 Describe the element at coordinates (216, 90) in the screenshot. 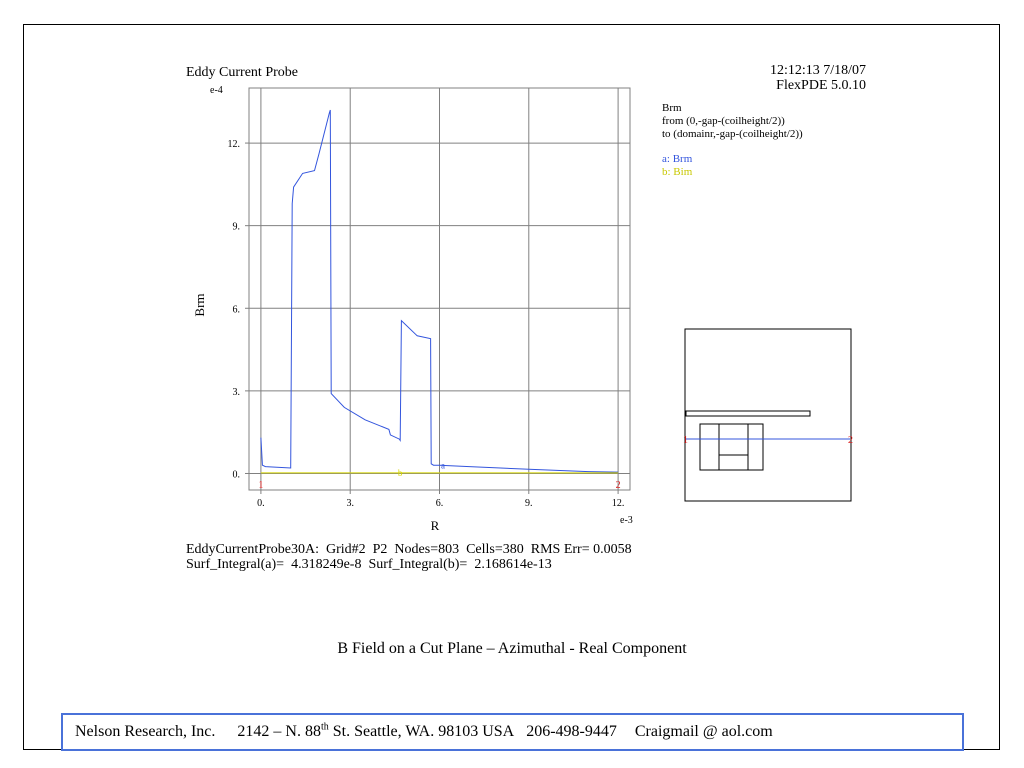

I see `y-exponent: e-4` at that location.